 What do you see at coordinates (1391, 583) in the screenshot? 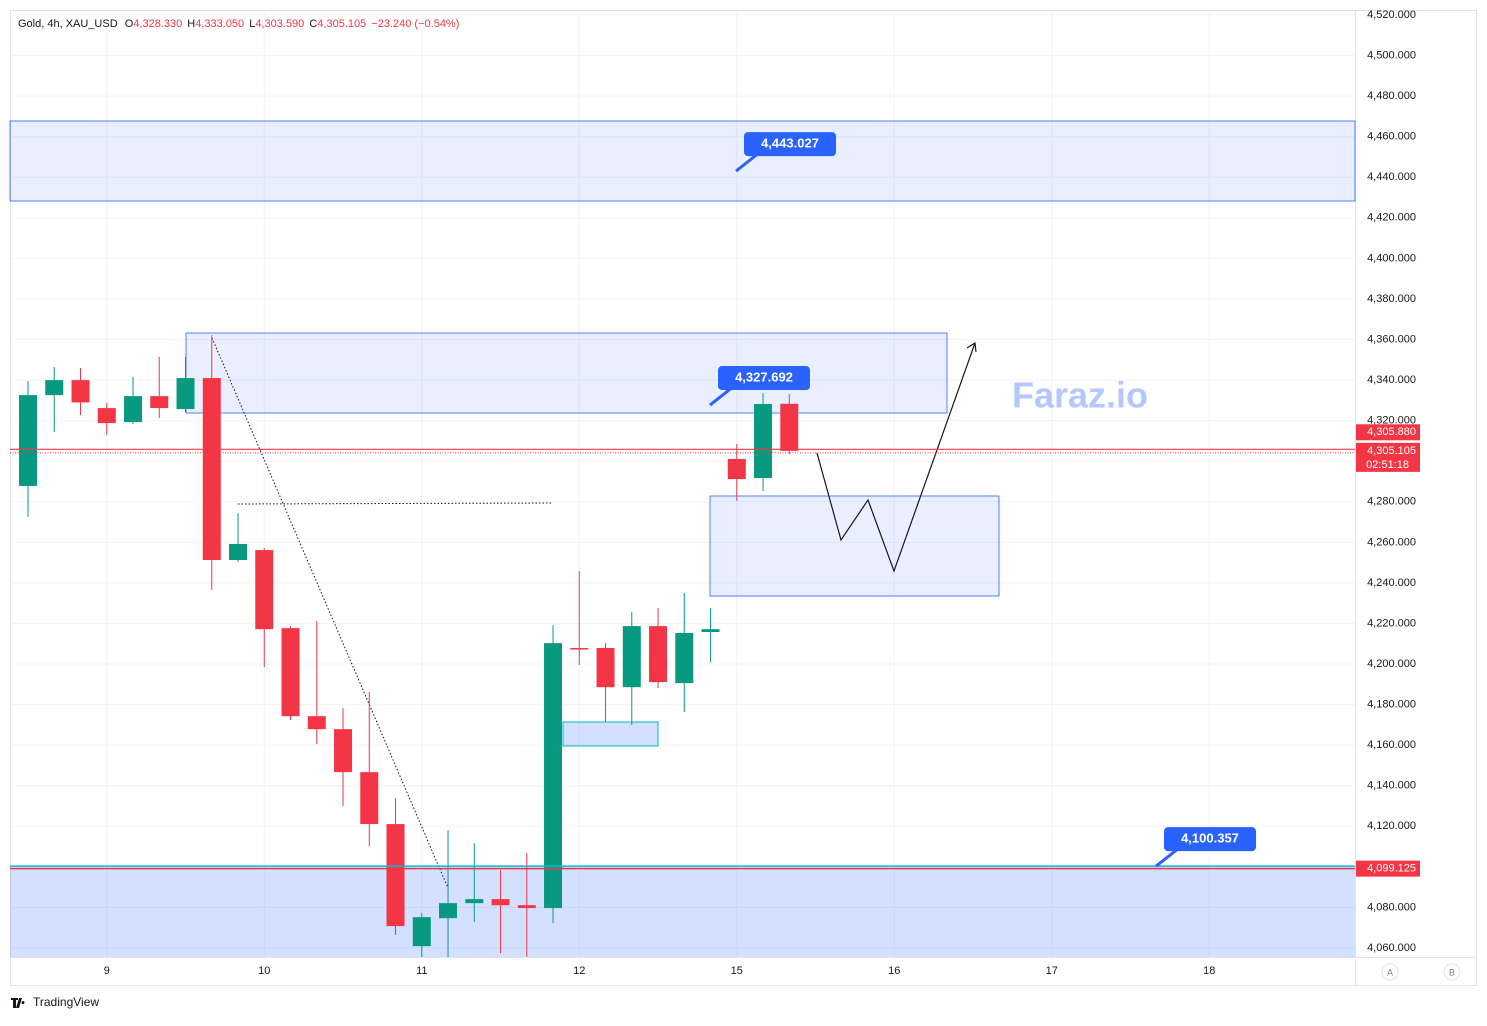
I see `y-tick-label: 4,240.000` at bounding box center [1391, 583].